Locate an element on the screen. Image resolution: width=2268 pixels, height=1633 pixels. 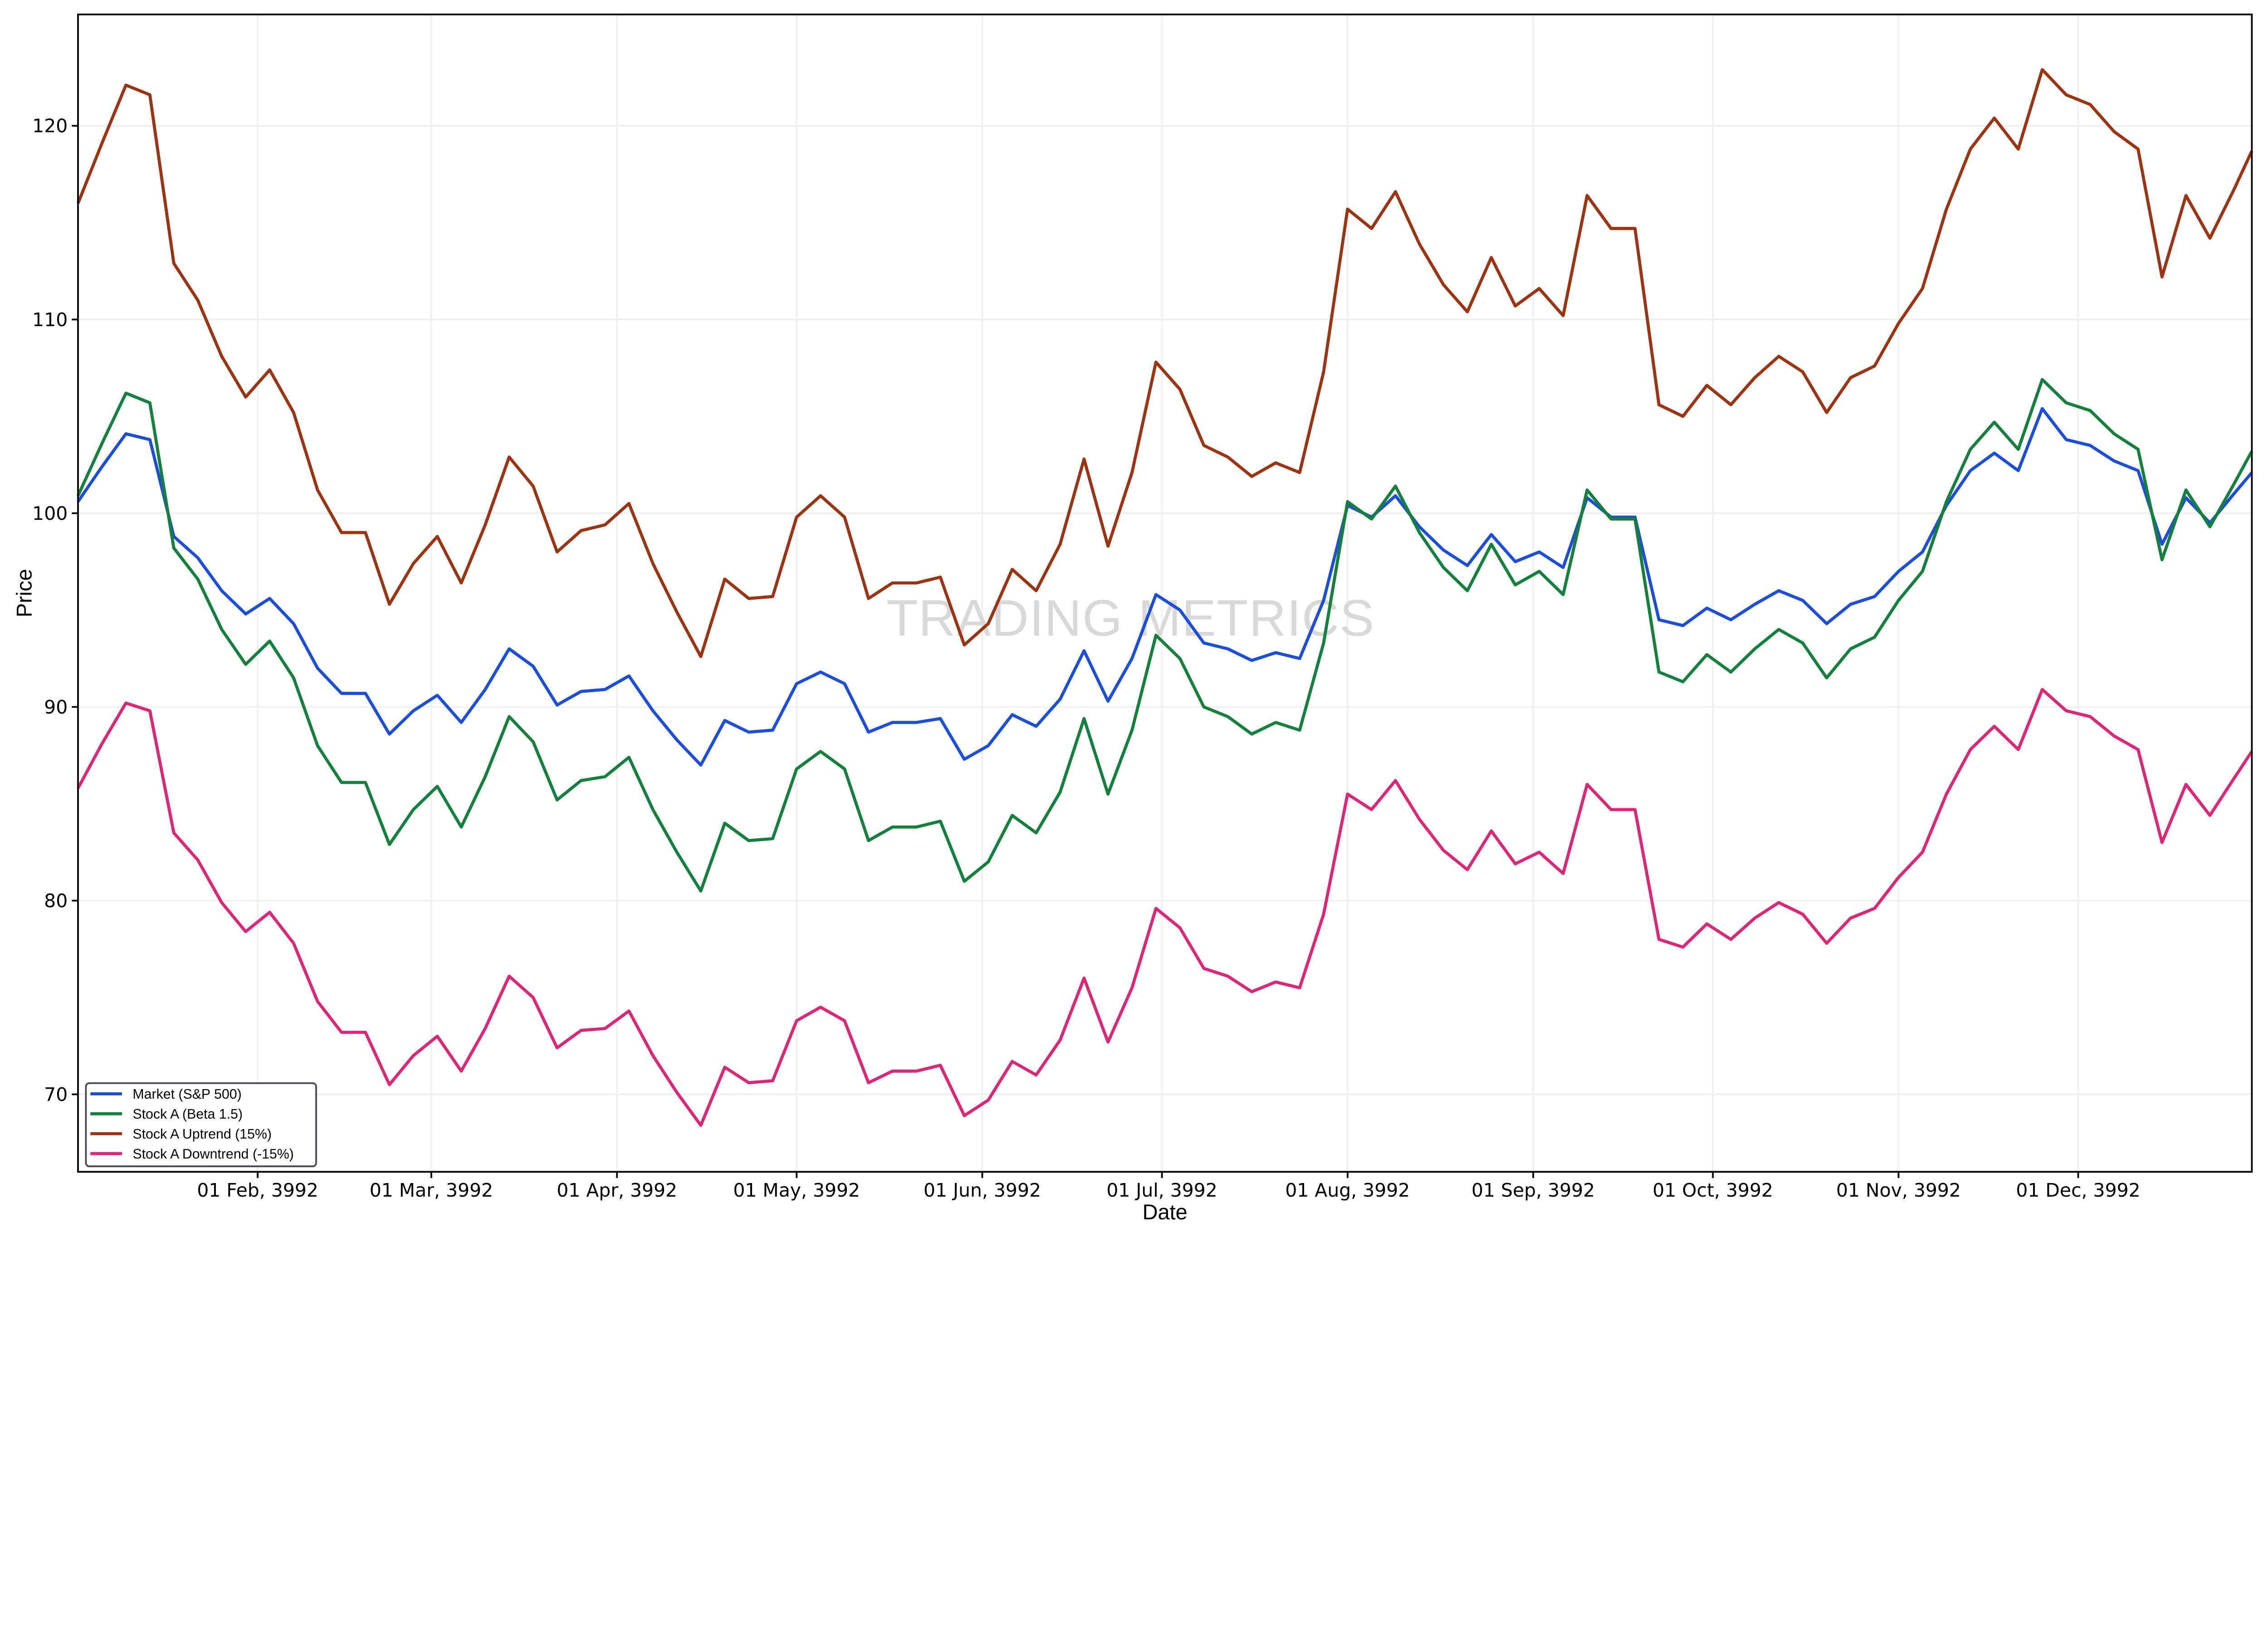
x-tick-label: 01 Sep, 3992 is located at coordinates (1533, 1190).